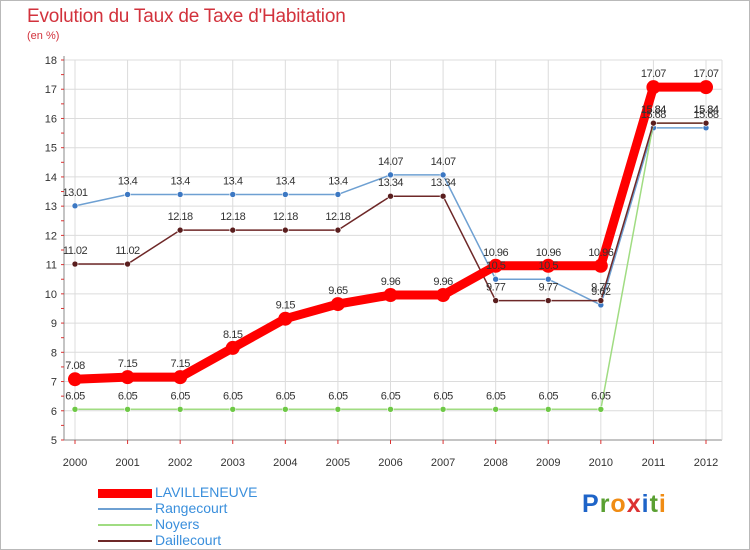 The height and width of the screenshot is (550, 750). I want to click on x-tick-label: 2009, so click(548, 463).